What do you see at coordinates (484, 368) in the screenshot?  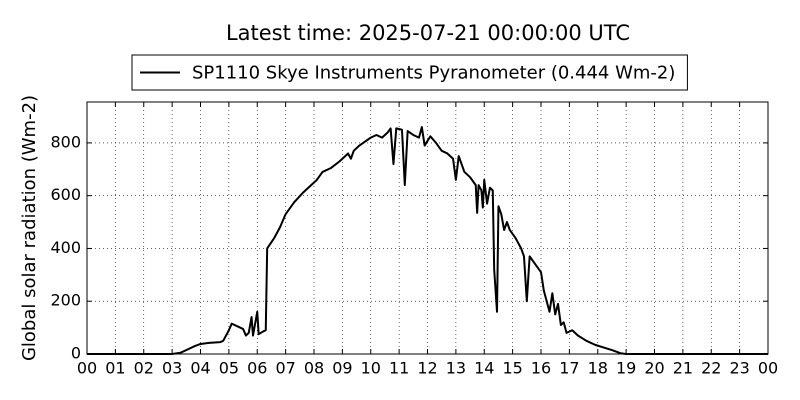 I see `x-tick-label: 14` at bounding box center [484, 368].